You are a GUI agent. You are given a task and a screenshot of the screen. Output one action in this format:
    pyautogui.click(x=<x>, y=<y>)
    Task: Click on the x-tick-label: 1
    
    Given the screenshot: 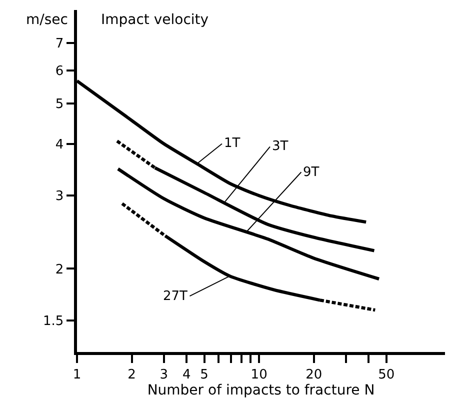 What is the action you would take?
    pyautogui.click(x=77, y=374)
    